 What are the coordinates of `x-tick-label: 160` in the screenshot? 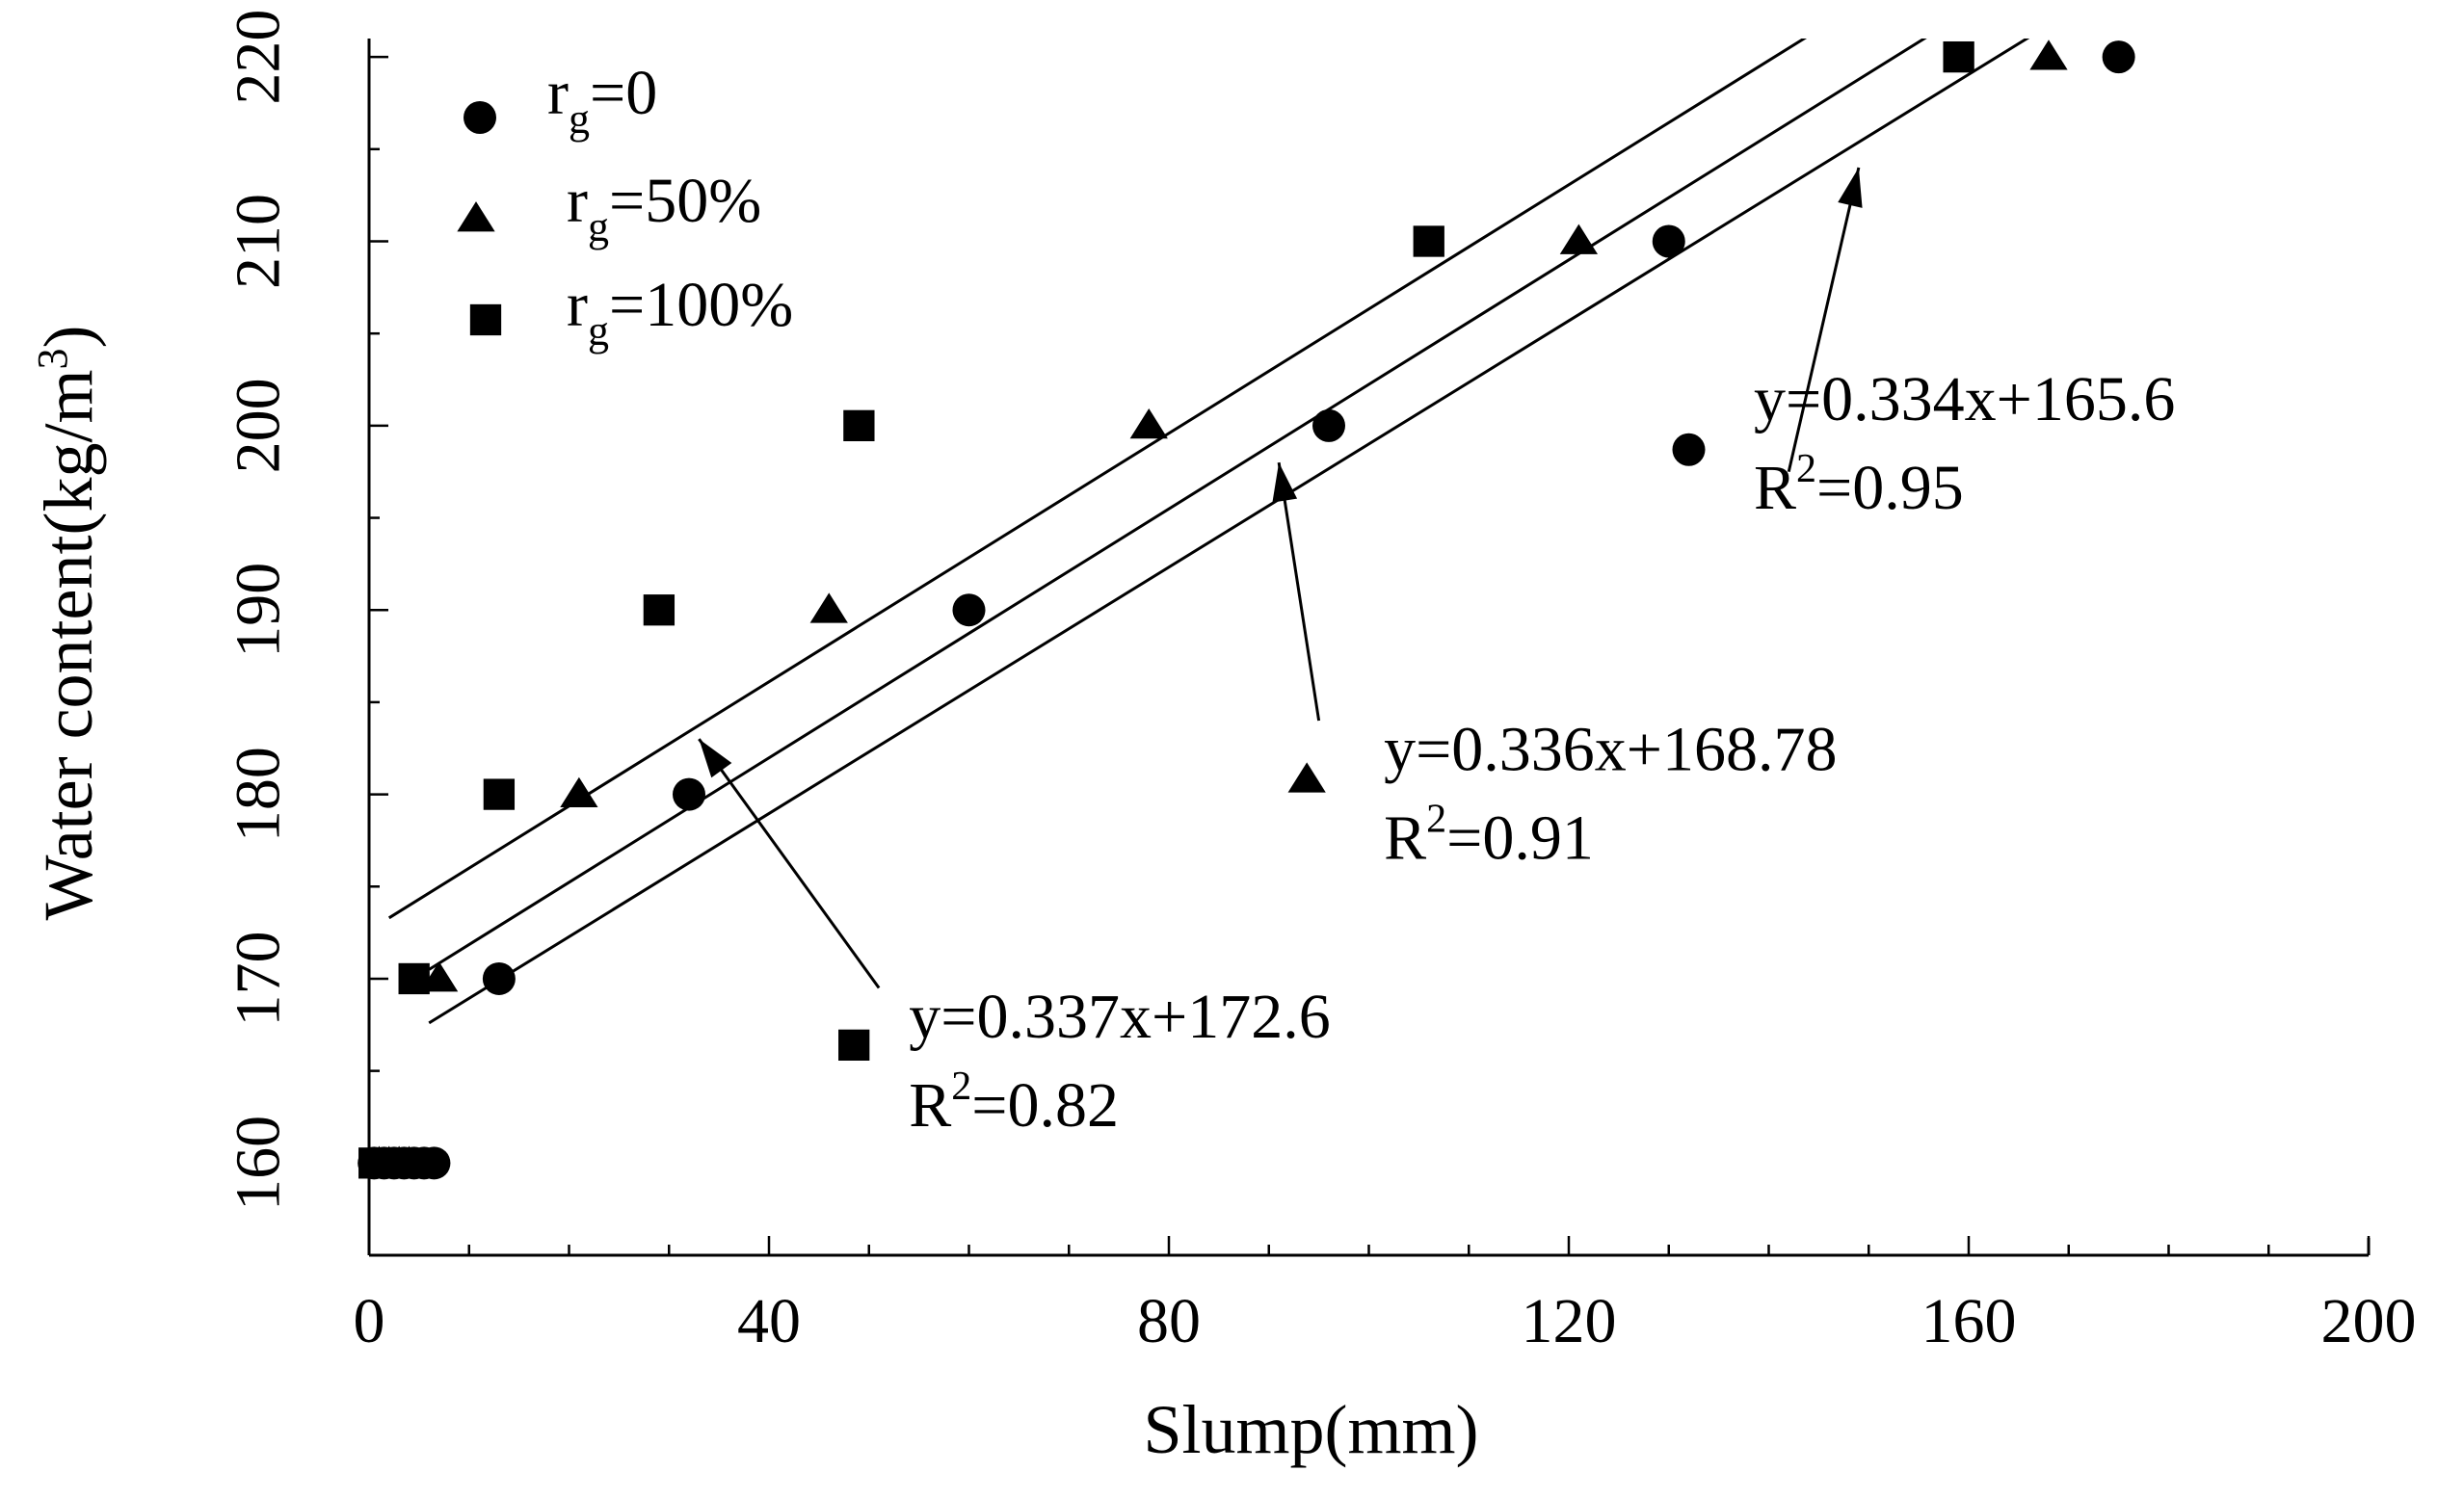 It's located at (1969, 1321).